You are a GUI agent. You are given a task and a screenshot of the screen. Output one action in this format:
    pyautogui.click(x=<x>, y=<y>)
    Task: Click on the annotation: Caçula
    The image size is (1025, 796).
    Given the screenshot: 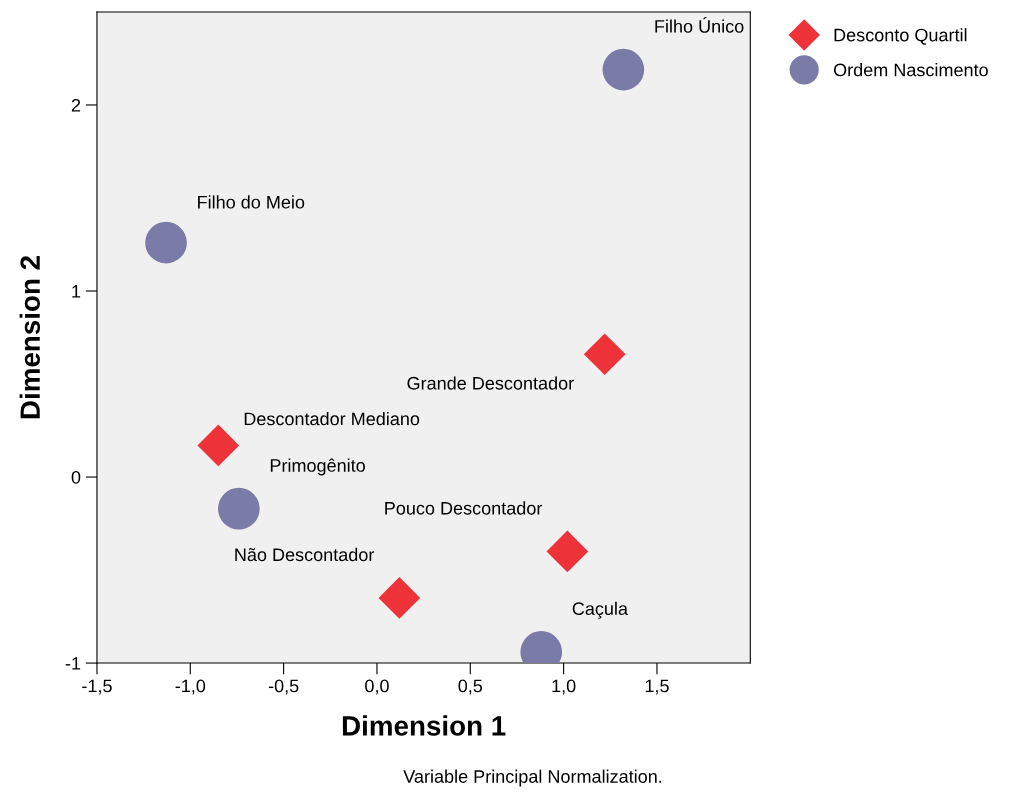 What is the action you would take?
    pyautogui.click(x=600, y=610)
    